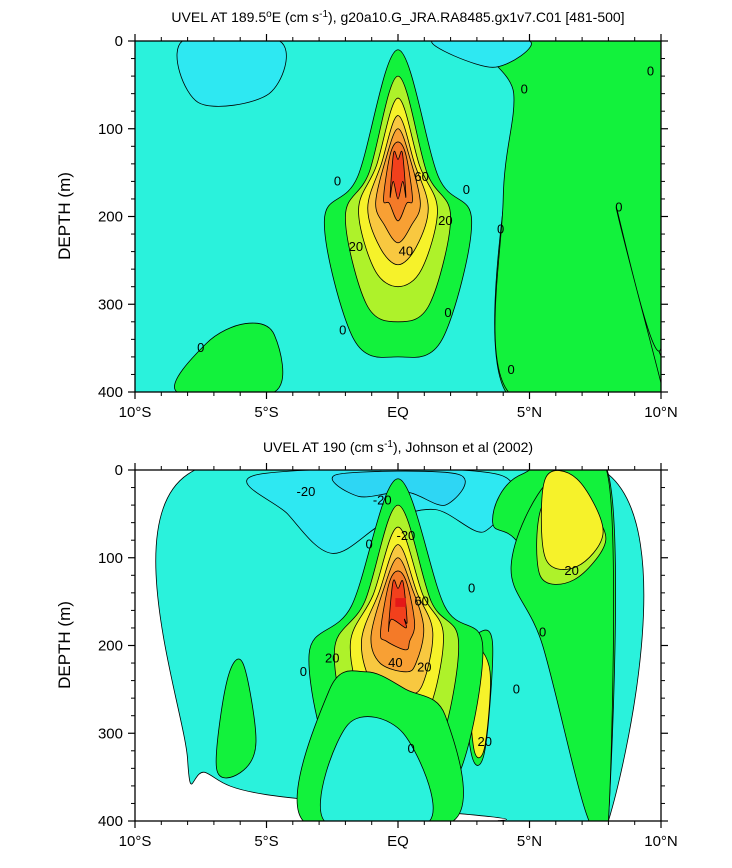 This screenshot has width=732, height=868. I want to click on bottom-y-axis-label: DEPTH (m), so click(64, 645).